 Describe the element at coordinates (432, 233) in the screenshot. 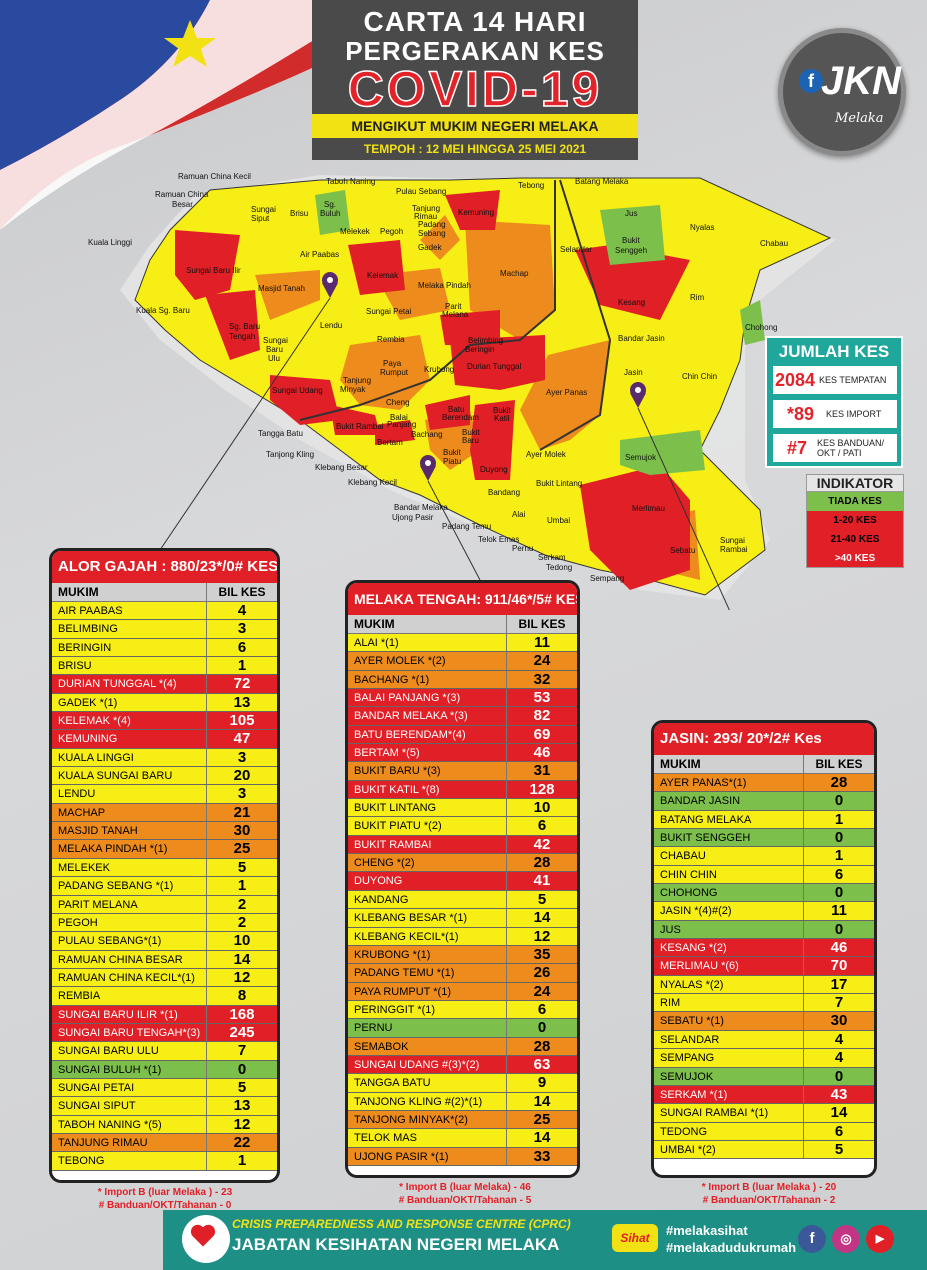

I see `map-label: Sebang` at that location.